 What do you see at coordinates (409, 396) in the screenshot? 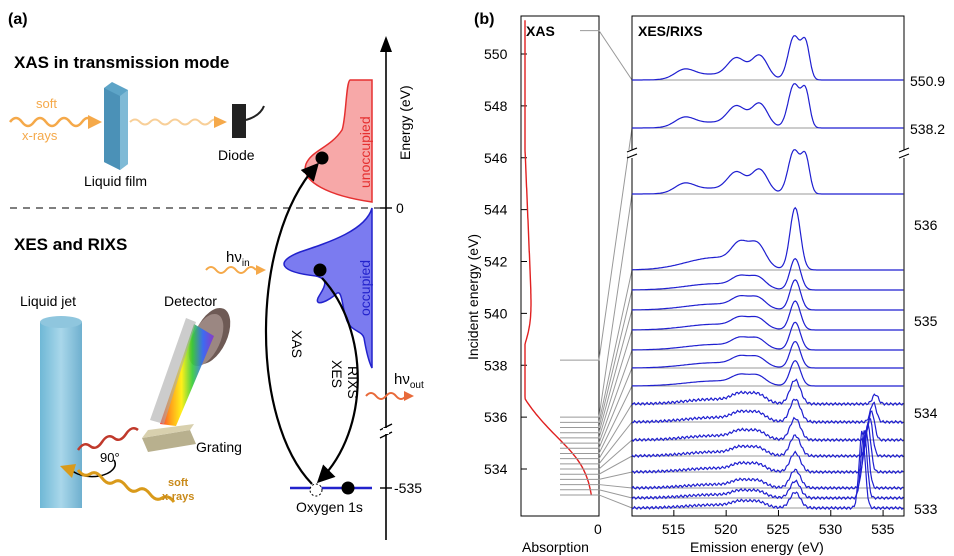
I see `hv-out-arrowhead` at bounding box center [409, 396].